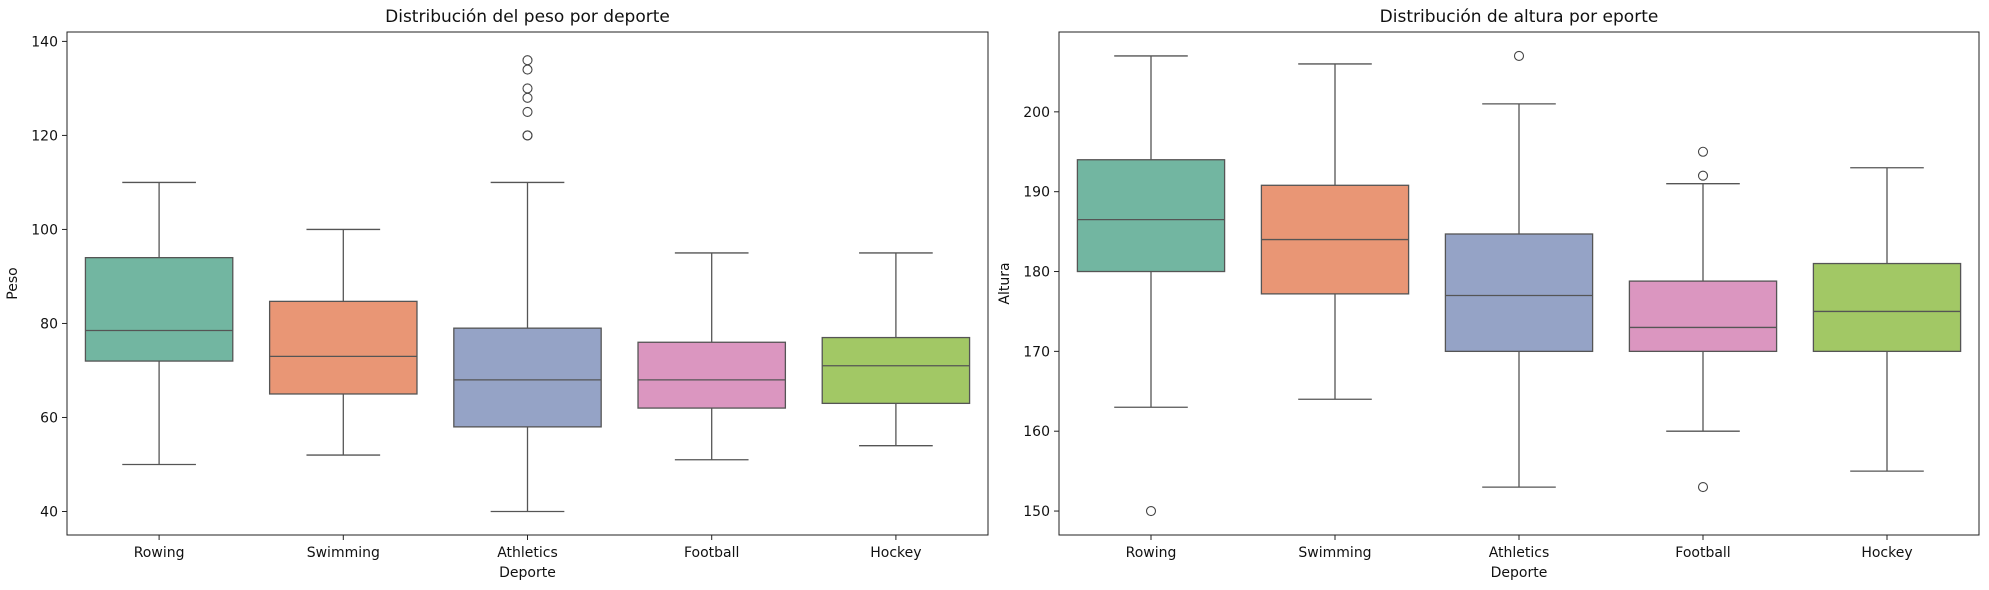 The image size is (1989, 590). I want to click on y-tick-label: 60, so click(49, 418).